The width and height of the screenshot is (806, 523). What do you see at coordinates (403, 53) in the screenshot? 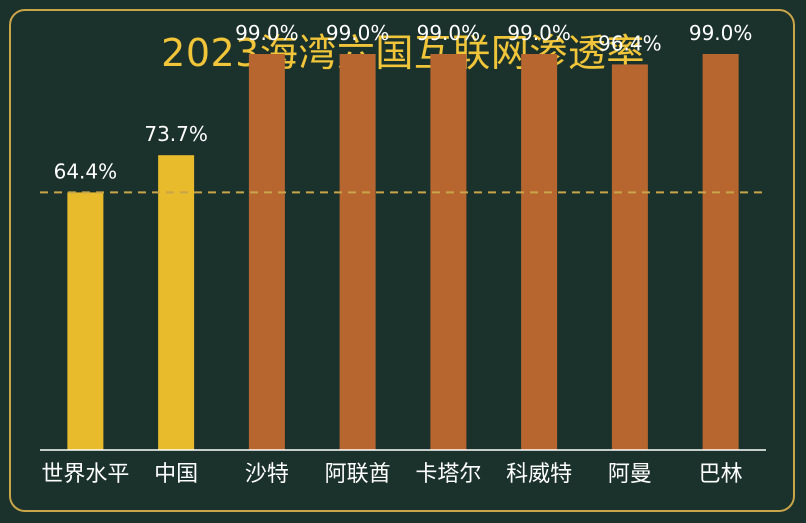
I see `chart-title: 2023海湾六国互联网渗透率` at bounding box center [403, 53].